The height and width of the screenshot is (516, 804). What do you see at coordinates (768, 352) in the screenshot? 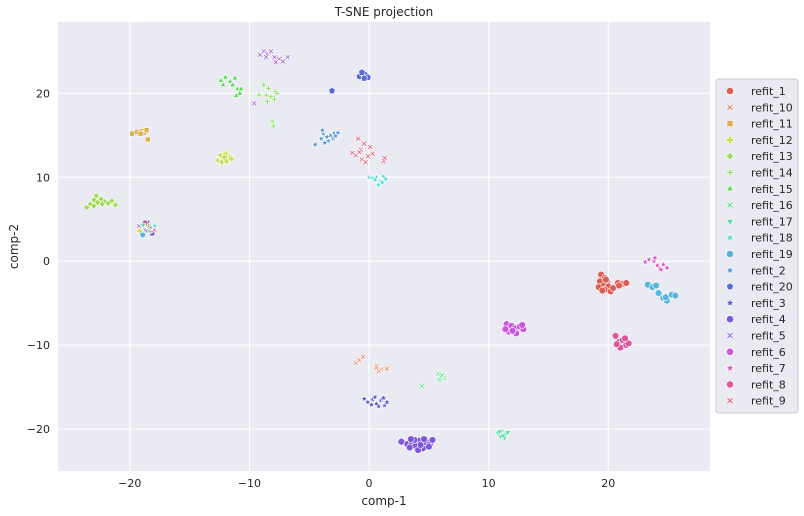
I see `legend-label: refit_6` at bounding box center [768, 352].